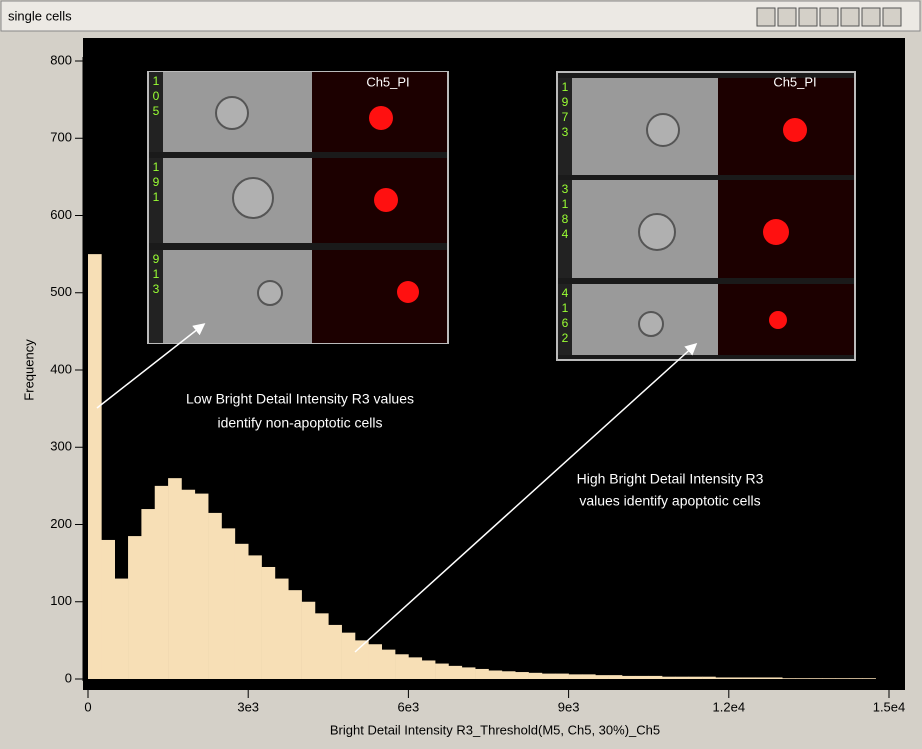 This screenshot has width=922, height=749. Describe the element at coordinates (61, 523) in the screenshot. I see `y-tick-label: 200` at that location.